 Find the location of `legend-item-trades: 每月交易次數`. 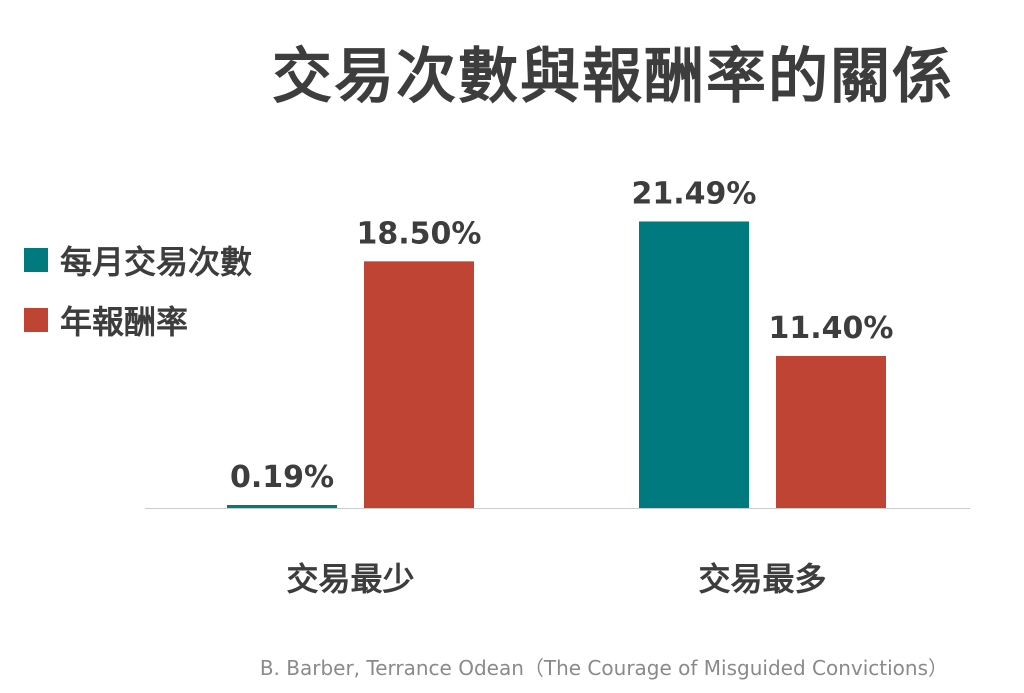

legend-item-trades: 每月交易次數 is located at coordinates (138, 260).